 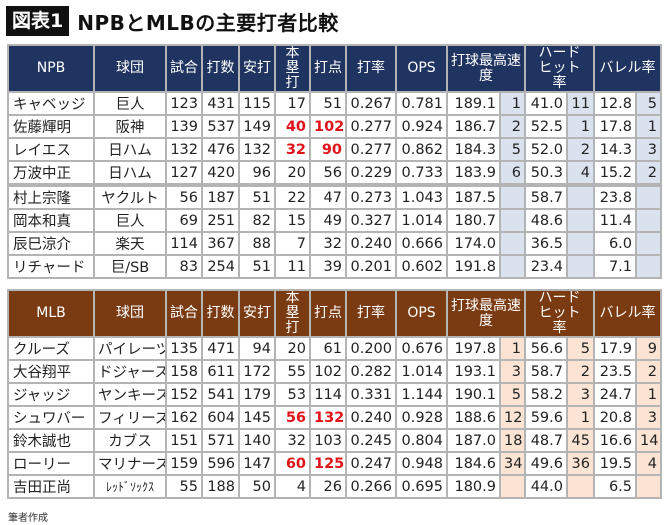 What do you see at coordinates (257, 348) in the screenshot?
I see `cell-hits: 94` at bounding box center [257, 348].